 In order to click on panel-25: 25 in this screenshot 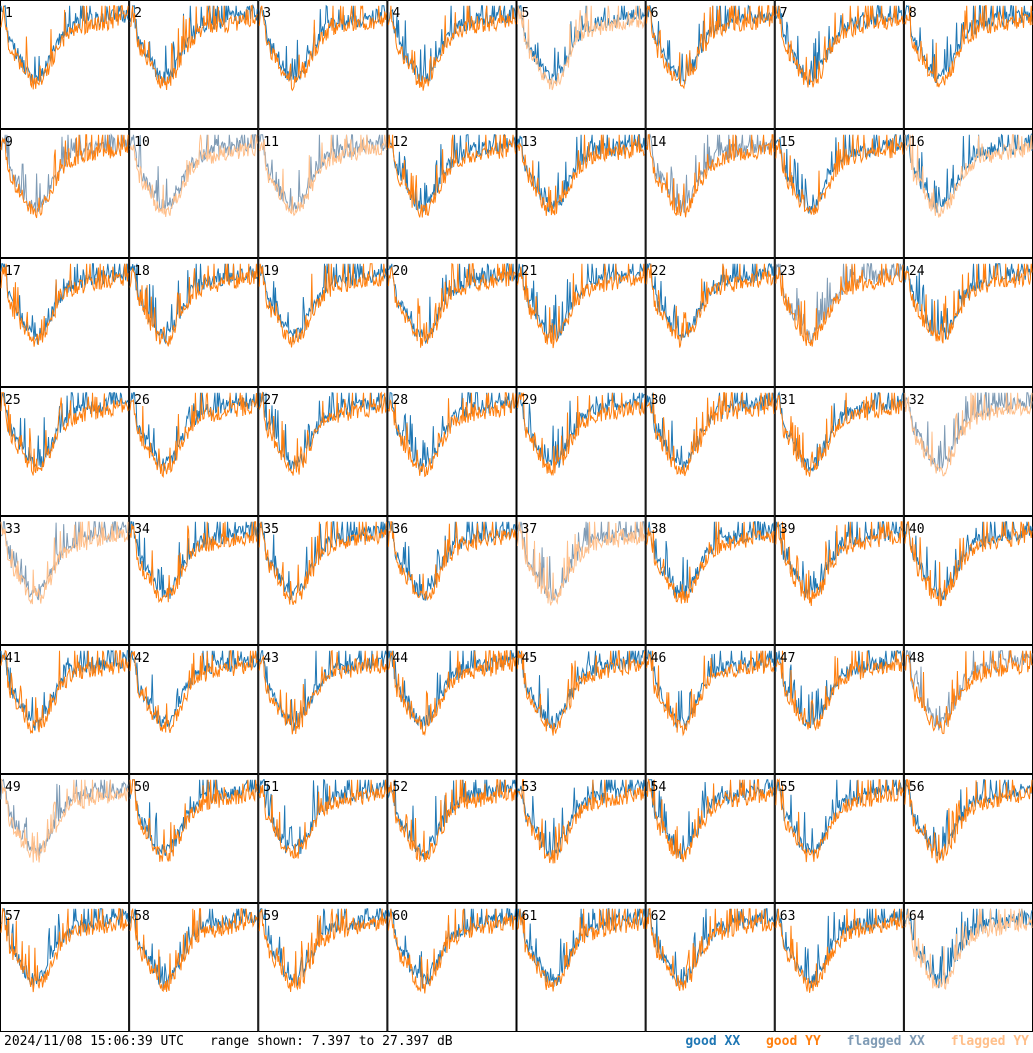, I will do `click(65, 451)`.